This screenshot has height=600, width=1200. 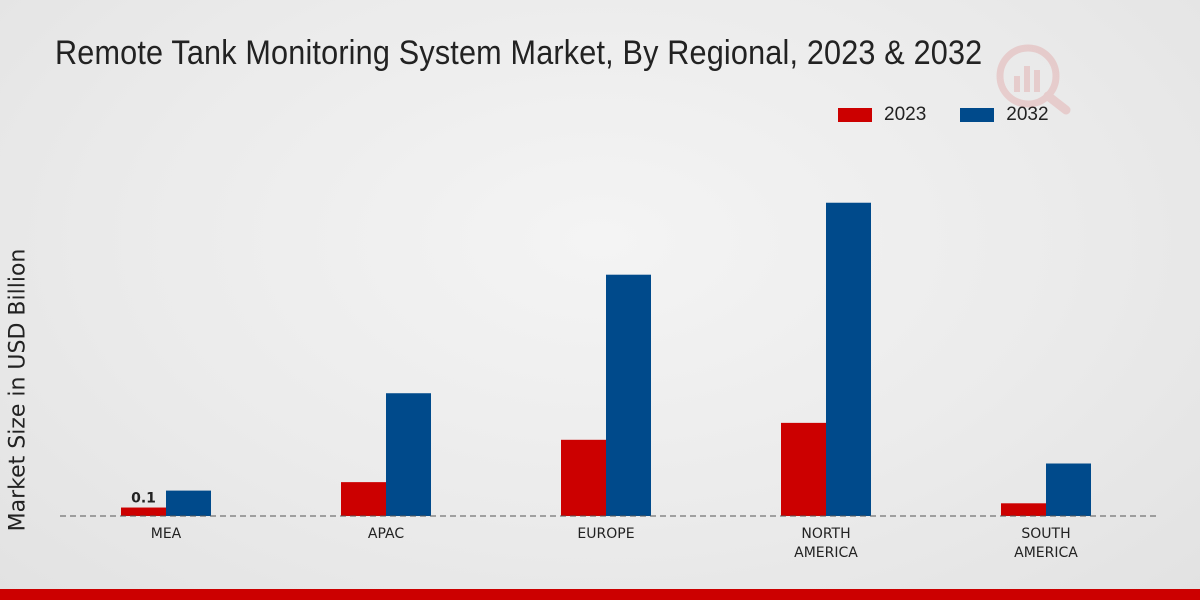 What do you see at coordinates (1023, 509) in the screenshot?
I see `bar-2023-south-america` at bounding box center [1023, 509].